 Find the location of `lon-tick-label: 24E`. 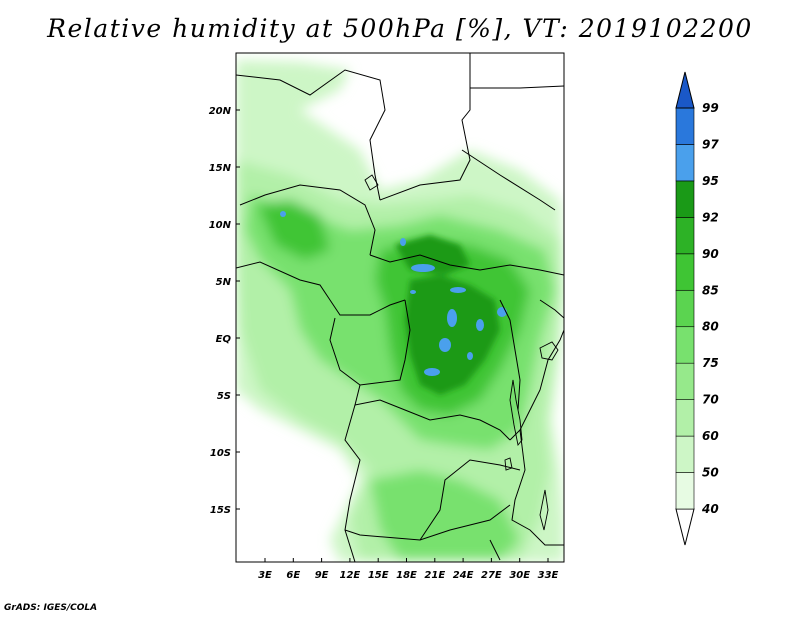

lon-tick-label: 24E is located at coordinates (463, 575).